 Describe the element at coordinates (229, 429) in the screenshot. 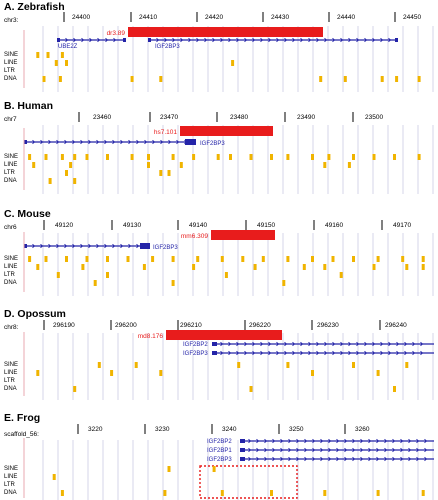

I see `tick-label: 3240` at that location.